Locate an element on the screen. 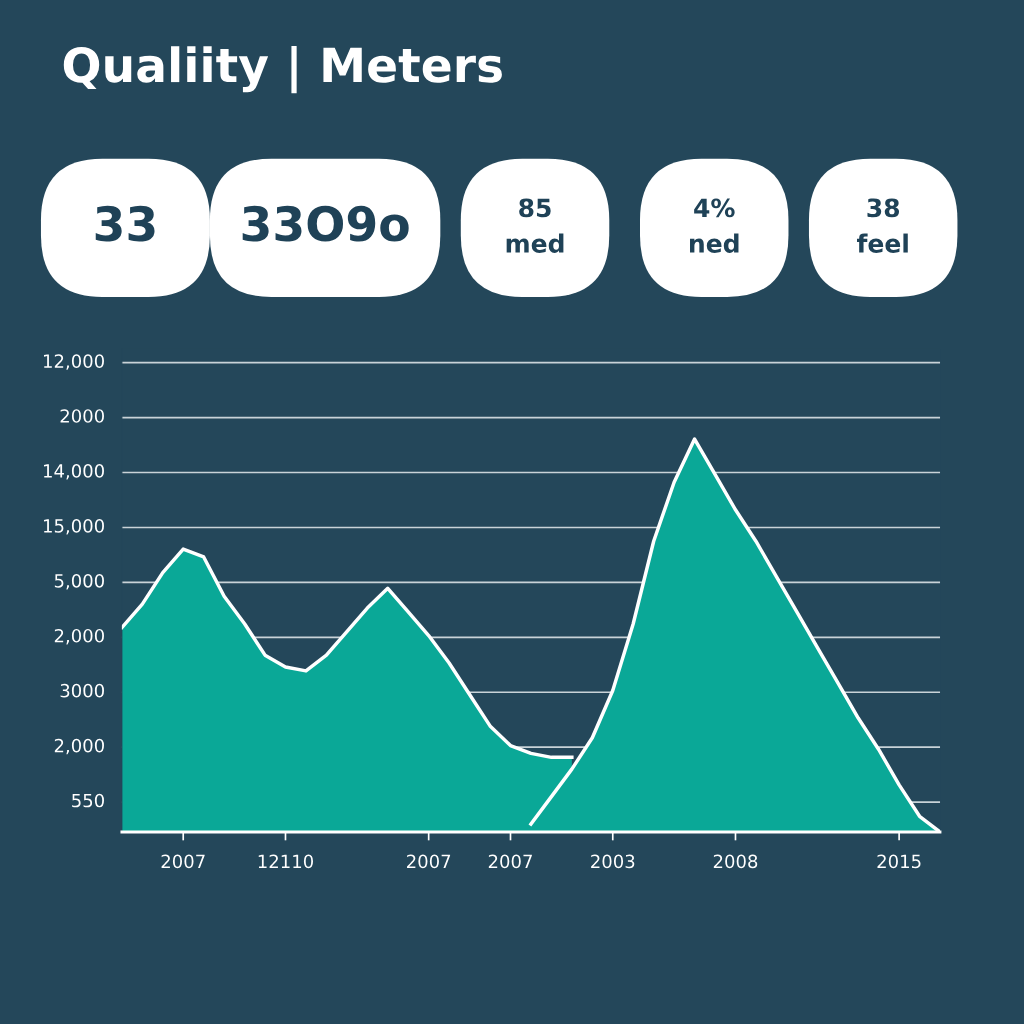 The width and height of the screenshot is (1024, 1024). text: 4% ned is located at coordinates (714, 225).